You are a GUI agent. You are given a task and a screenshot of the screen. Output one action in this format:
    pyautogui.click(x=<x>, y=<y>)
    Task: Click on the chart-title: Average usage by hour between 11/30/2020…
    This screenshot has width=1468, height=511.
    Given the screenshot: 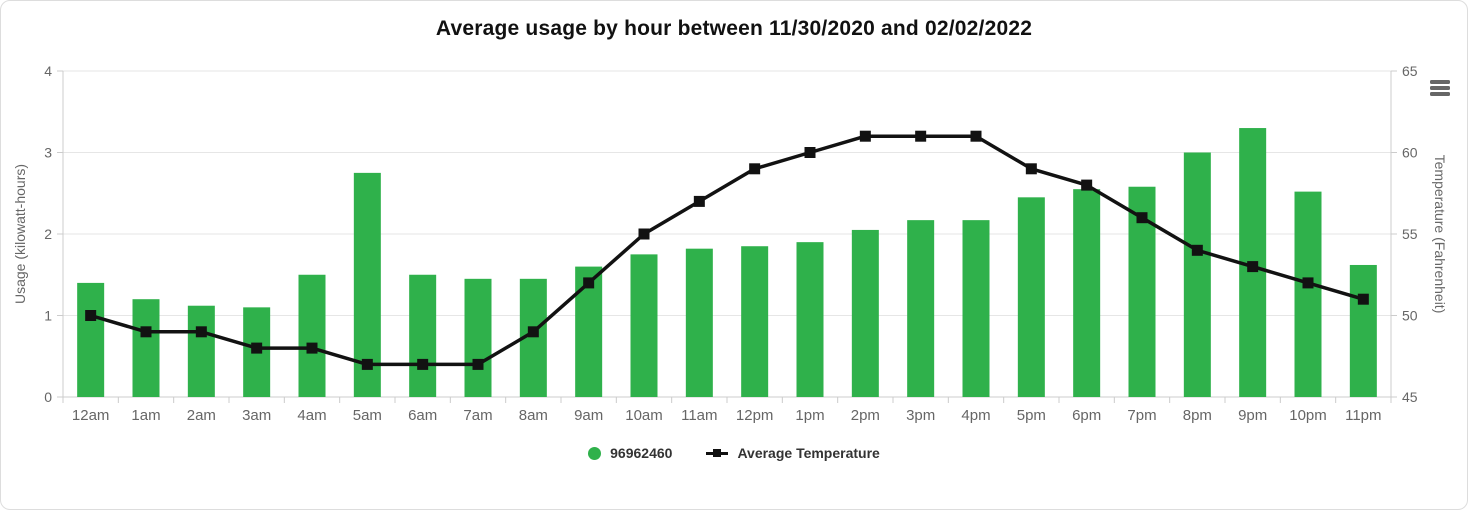 What is the action you would take?
    pyautogui.click(x=734, y=28)
    